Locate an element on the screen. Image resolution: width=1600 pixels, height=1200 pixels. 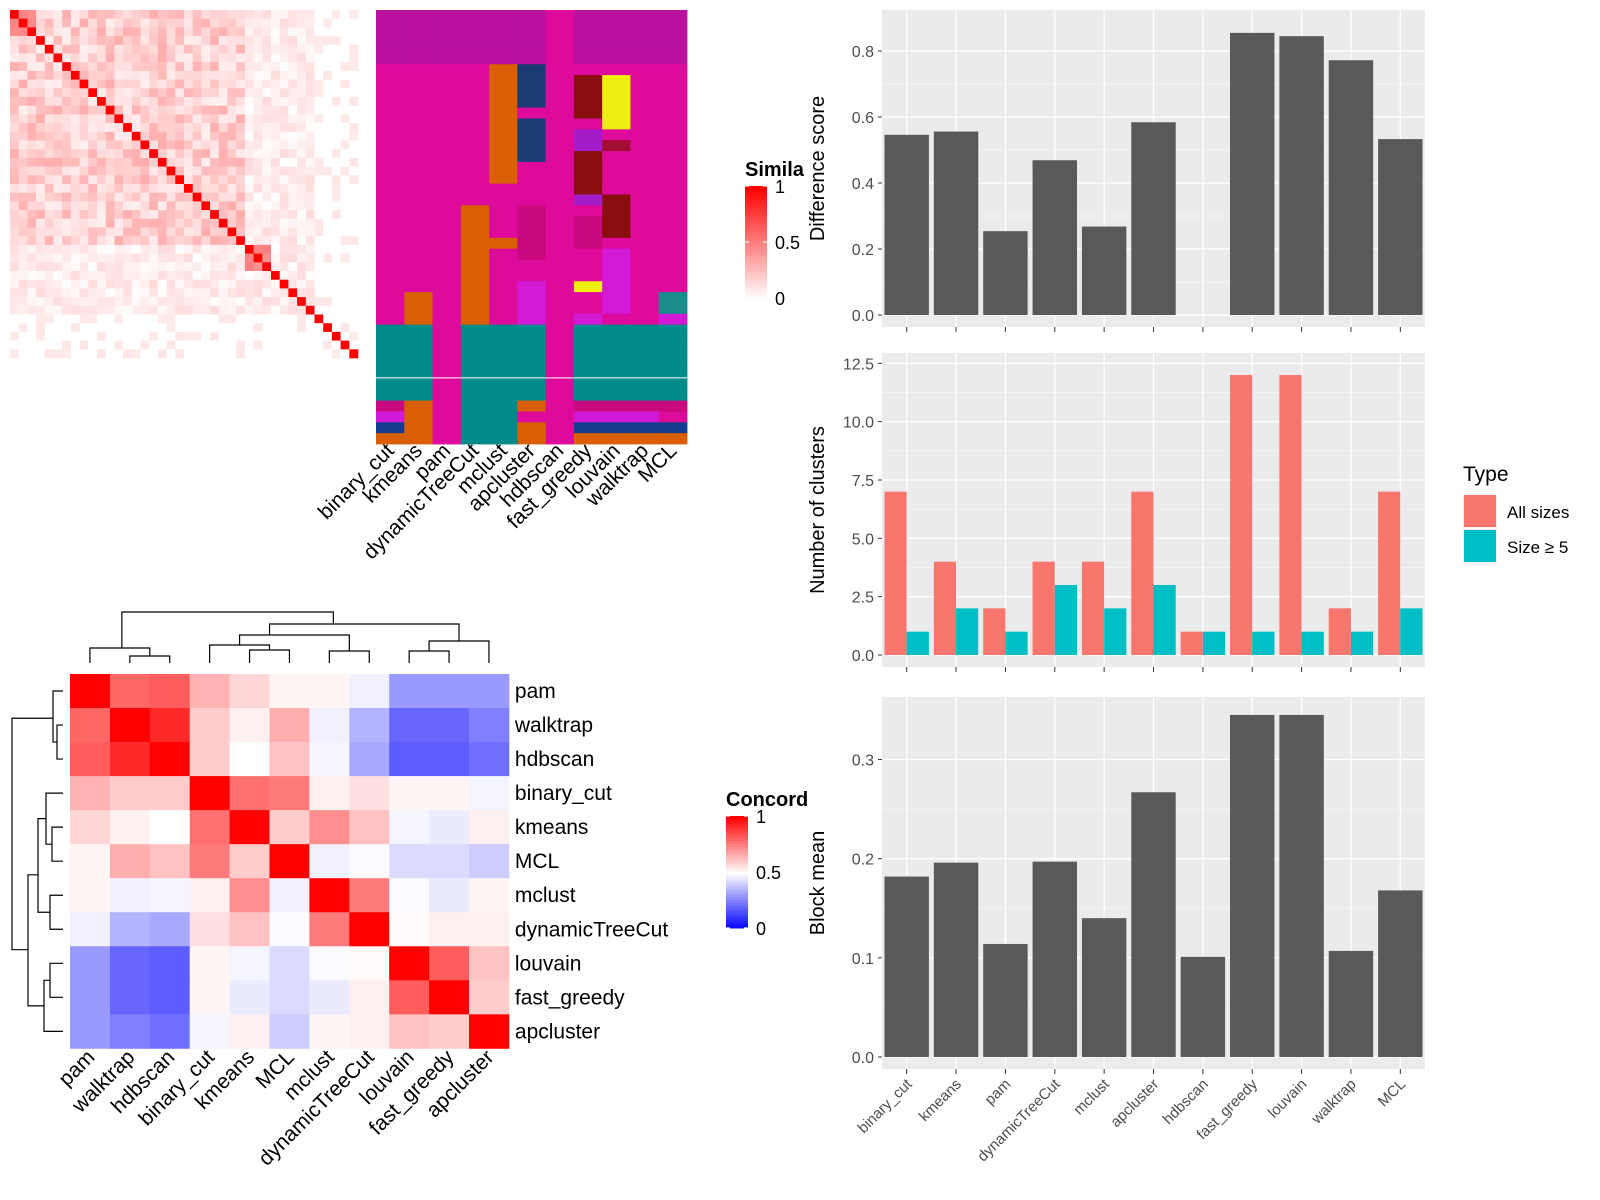
bar is located at coordinates (906, 966).